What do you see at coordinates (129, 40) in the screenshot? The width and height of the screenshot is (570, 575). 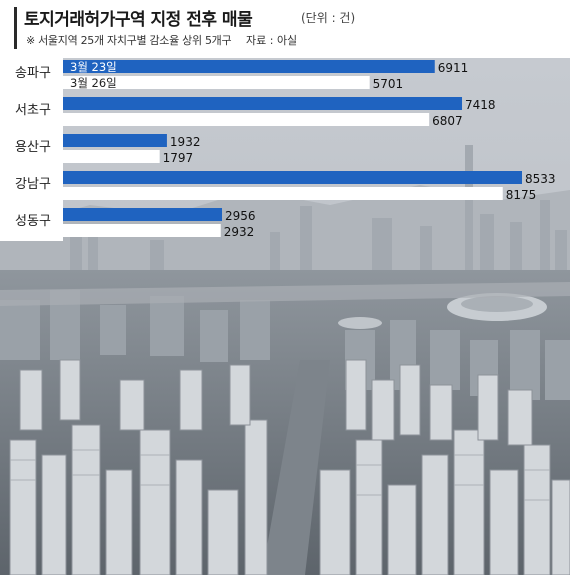 I see `chart-note: ※ 서울지역 25개 자치구별 감소율 상위 5개구` at bounding box center [129, 40].